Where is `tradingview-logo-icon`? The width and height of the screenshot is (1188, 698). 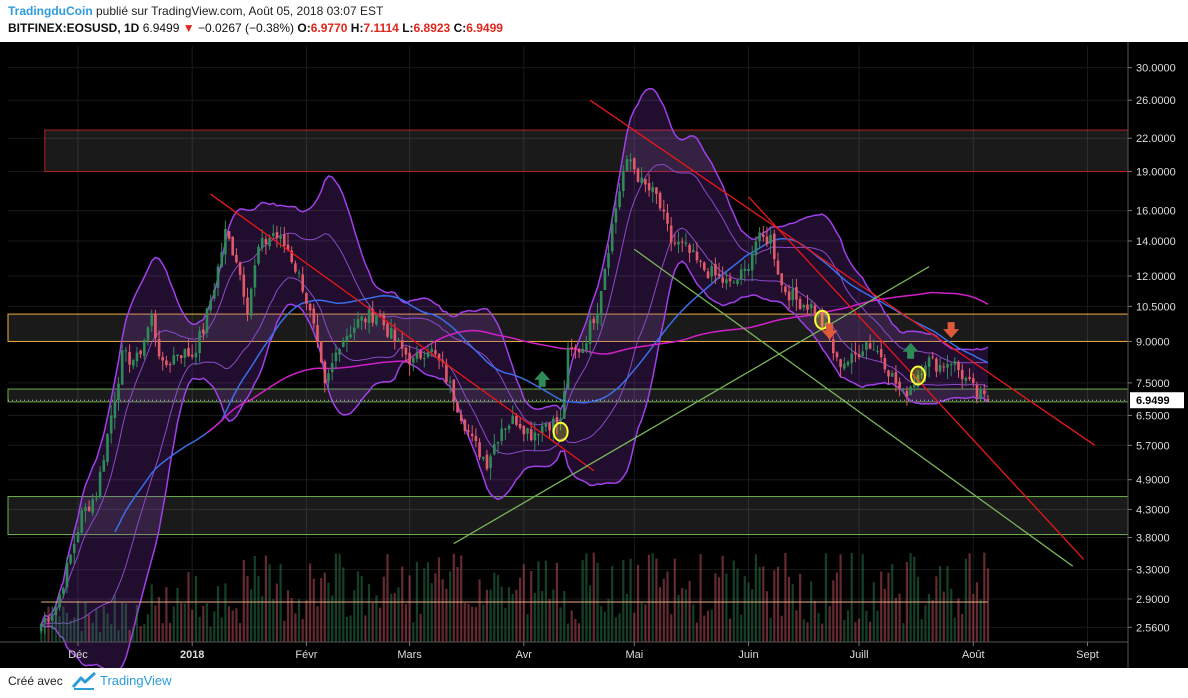
tradingview-logo-icon is located at coordinates (84, 681).